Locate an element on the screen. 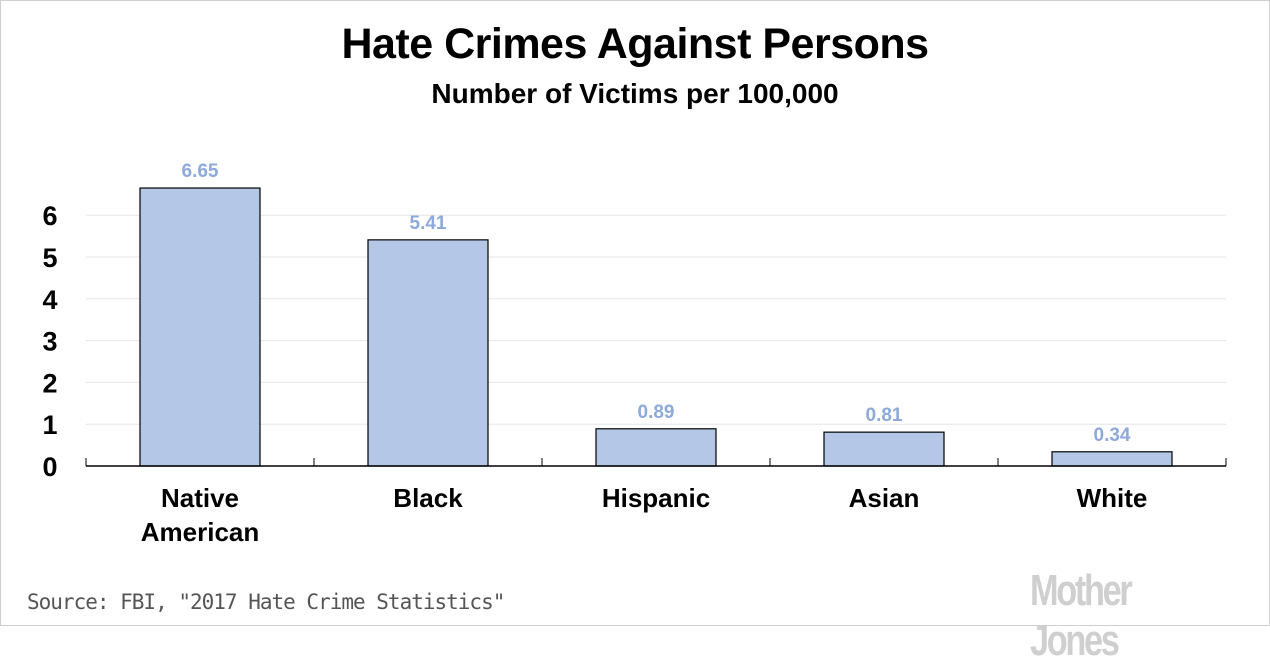 The width and height of the screenshot is (1270, 666). y-tick-label: 4 is located at coordinates (49, 300).